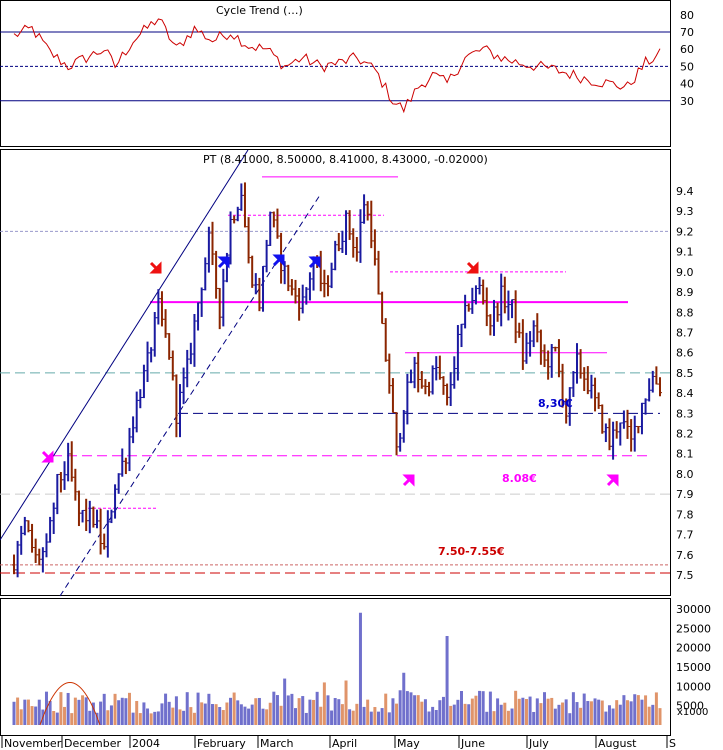 This screenshot has height=750, width=723. What do you see at coordinates (685, 575) in the screenshot?
I see `price-tick-label: 7.5` at bounding box center [685, 575].